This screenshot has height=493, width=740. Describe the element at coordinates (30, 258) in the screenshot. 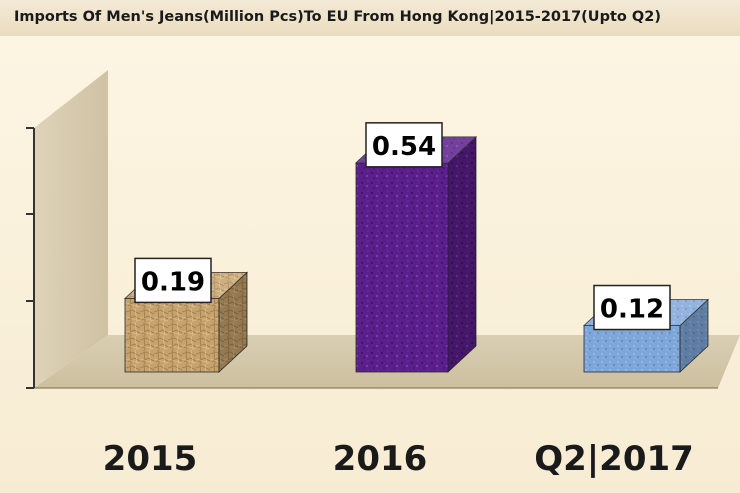

I see `y-axis-ticks` at that location.